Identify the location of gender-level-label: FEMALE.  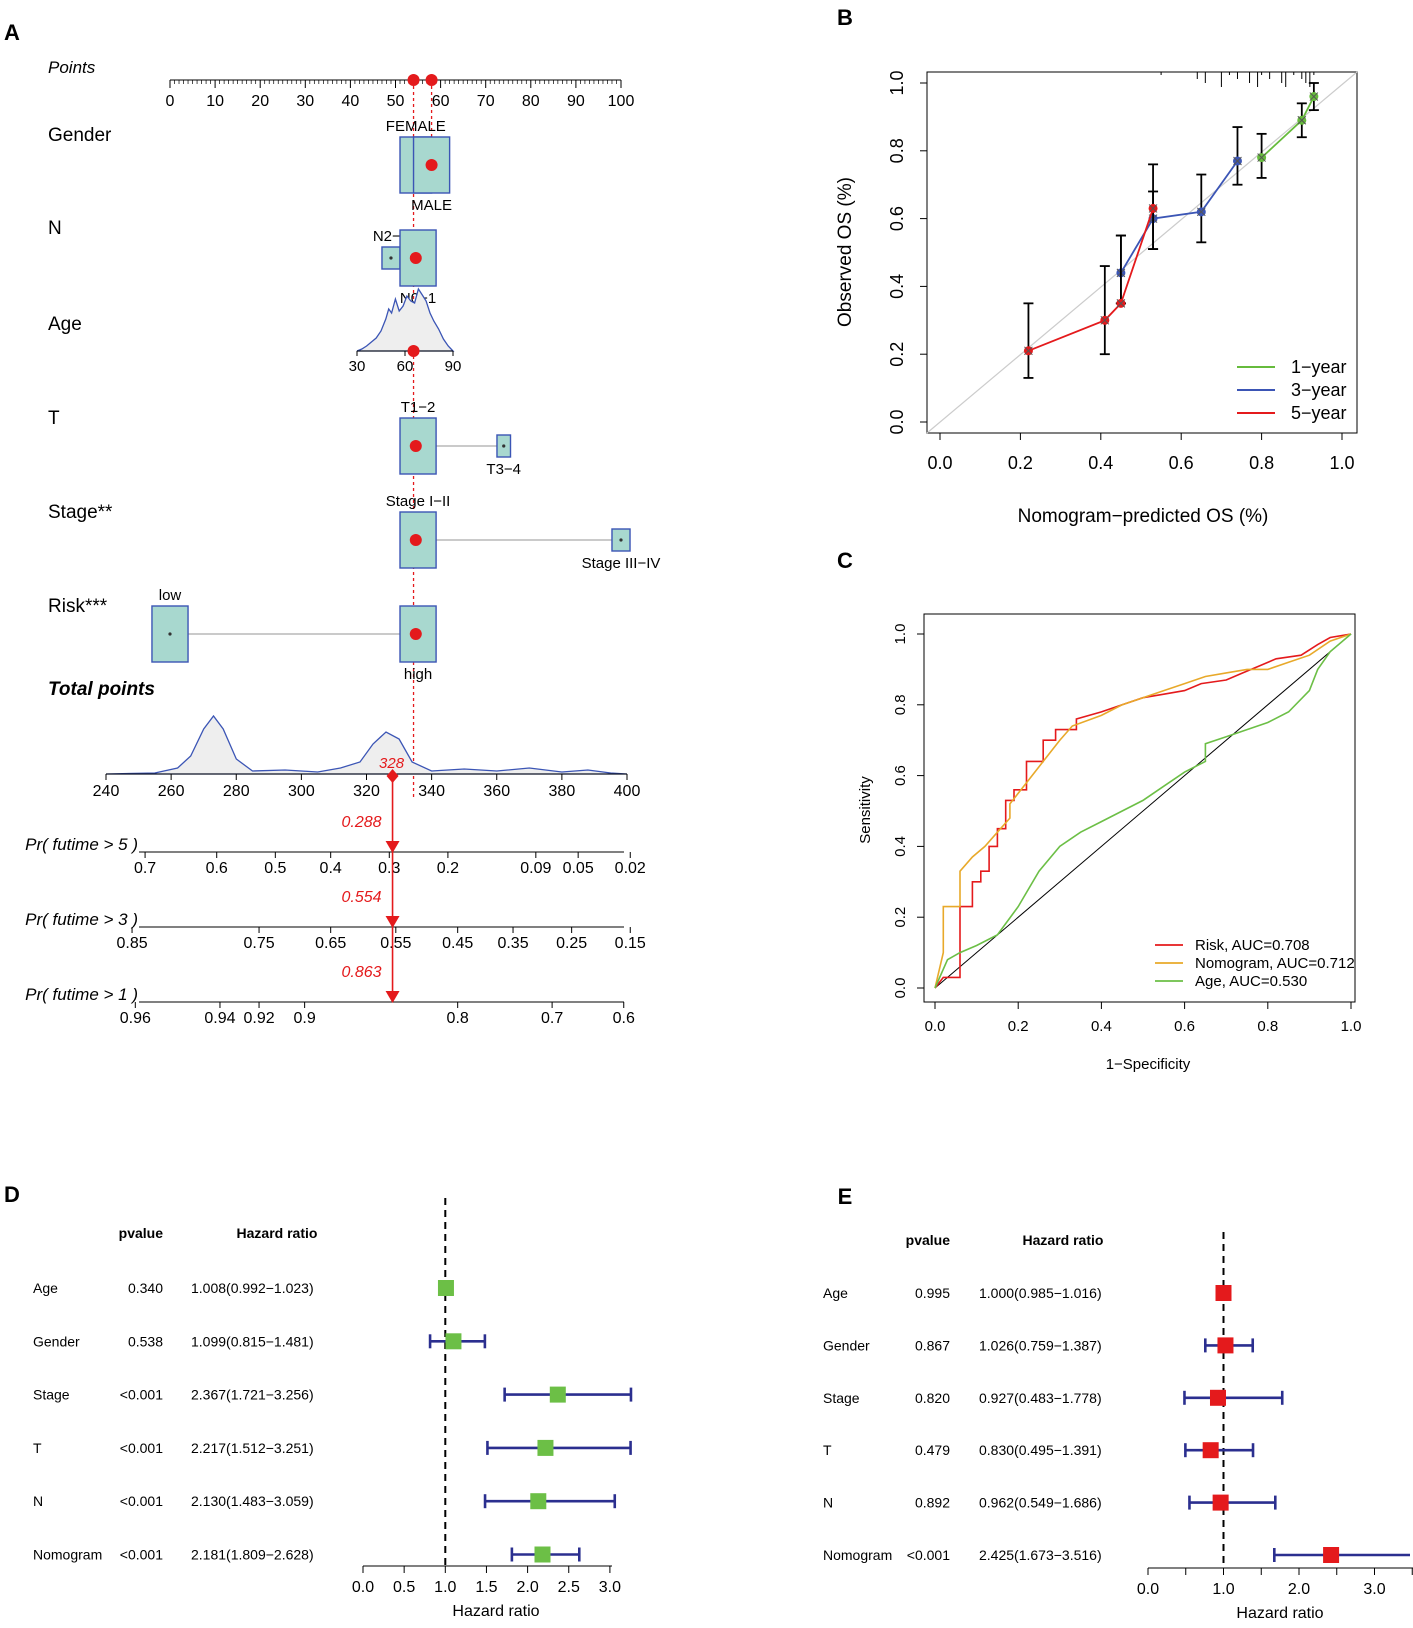
(416, 126).